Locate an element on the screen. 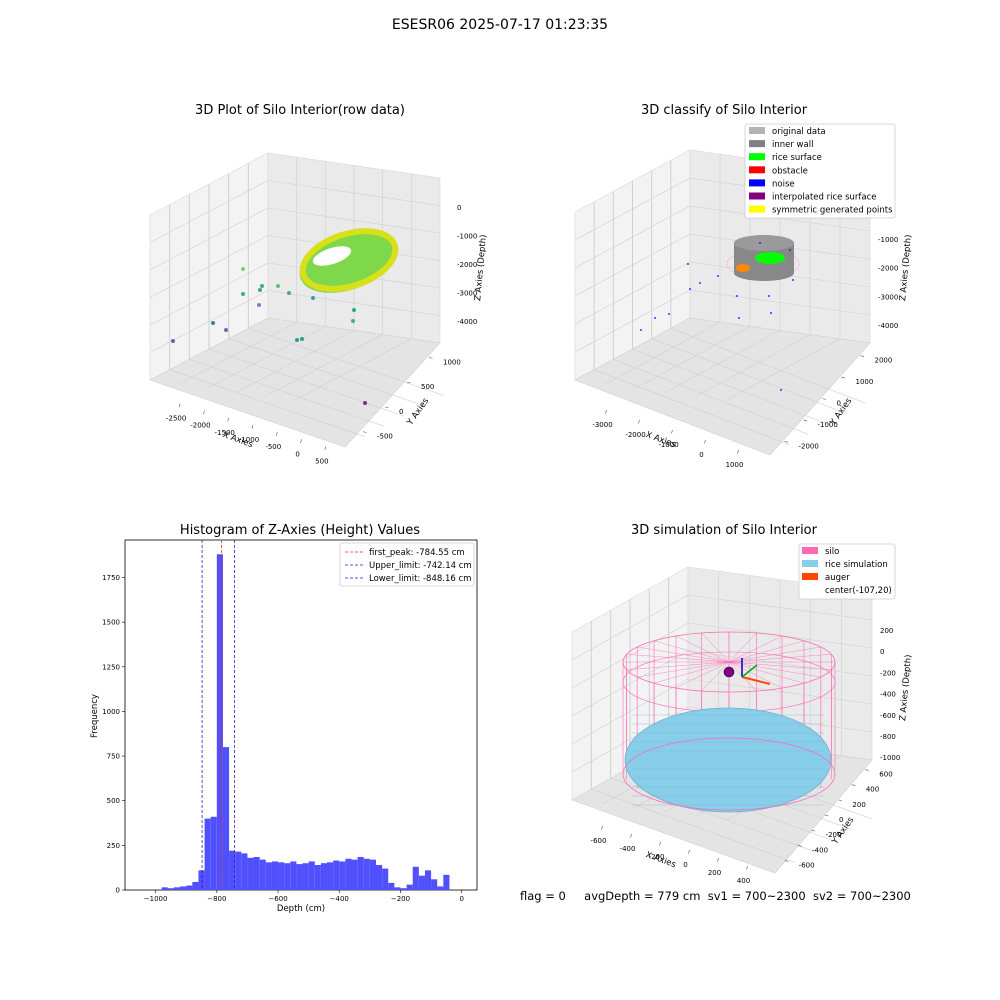 The width and height of the screenshot is (1000, 1000). x-tick-label: -1000 is located at coordinates (668, 445).